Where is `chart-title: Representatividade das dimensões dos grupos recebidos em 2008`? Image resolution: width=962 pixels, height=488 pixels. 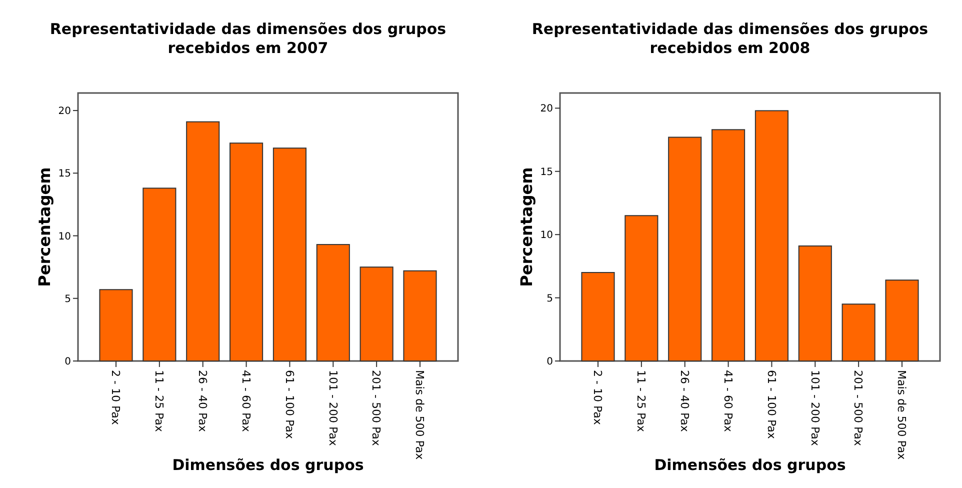 chart-title: Representatividade das dimensões dos grupos recebidos em 2008 is located at coordinates (730, 38).